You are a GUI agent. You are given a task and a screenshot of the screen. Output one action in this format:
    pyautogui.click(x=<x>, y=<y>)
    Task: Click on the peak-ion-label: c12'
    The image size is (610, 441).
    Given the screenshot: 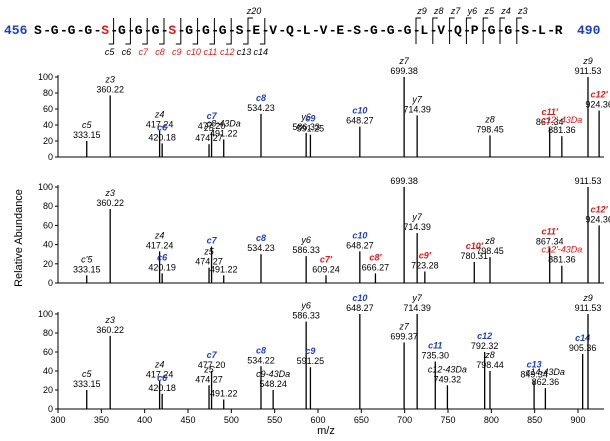 What is the action you would take?
    pyautogui.click(x=600, y=95)
    